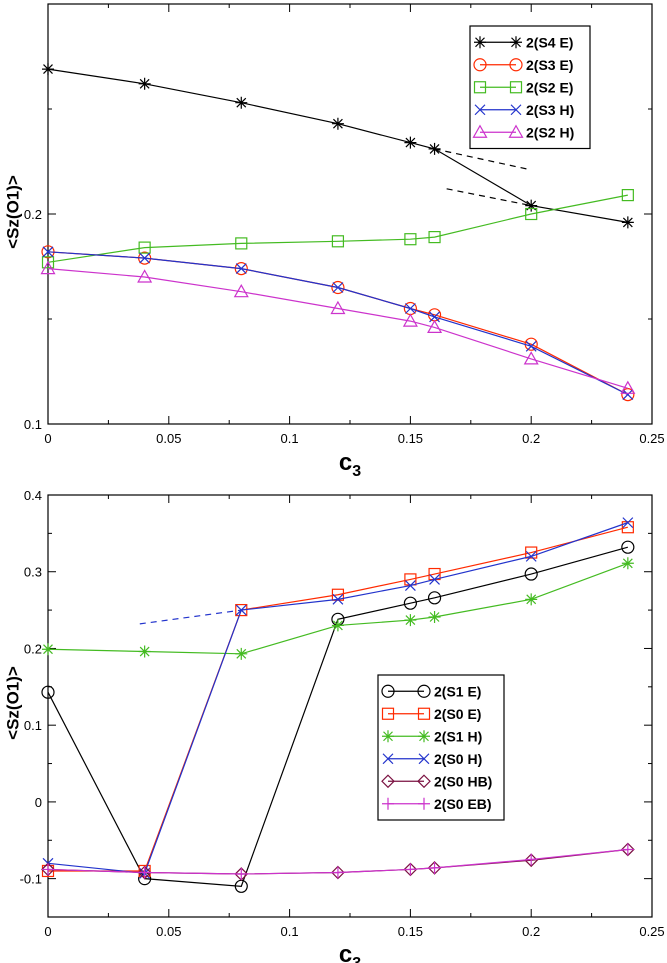 This screenshot has height=963, width=667. I want to click on legend: 2(S4 E) 2(S3 E) 2(S2 E) 2(S3 H) 2(S2 H), so click(530, 87).